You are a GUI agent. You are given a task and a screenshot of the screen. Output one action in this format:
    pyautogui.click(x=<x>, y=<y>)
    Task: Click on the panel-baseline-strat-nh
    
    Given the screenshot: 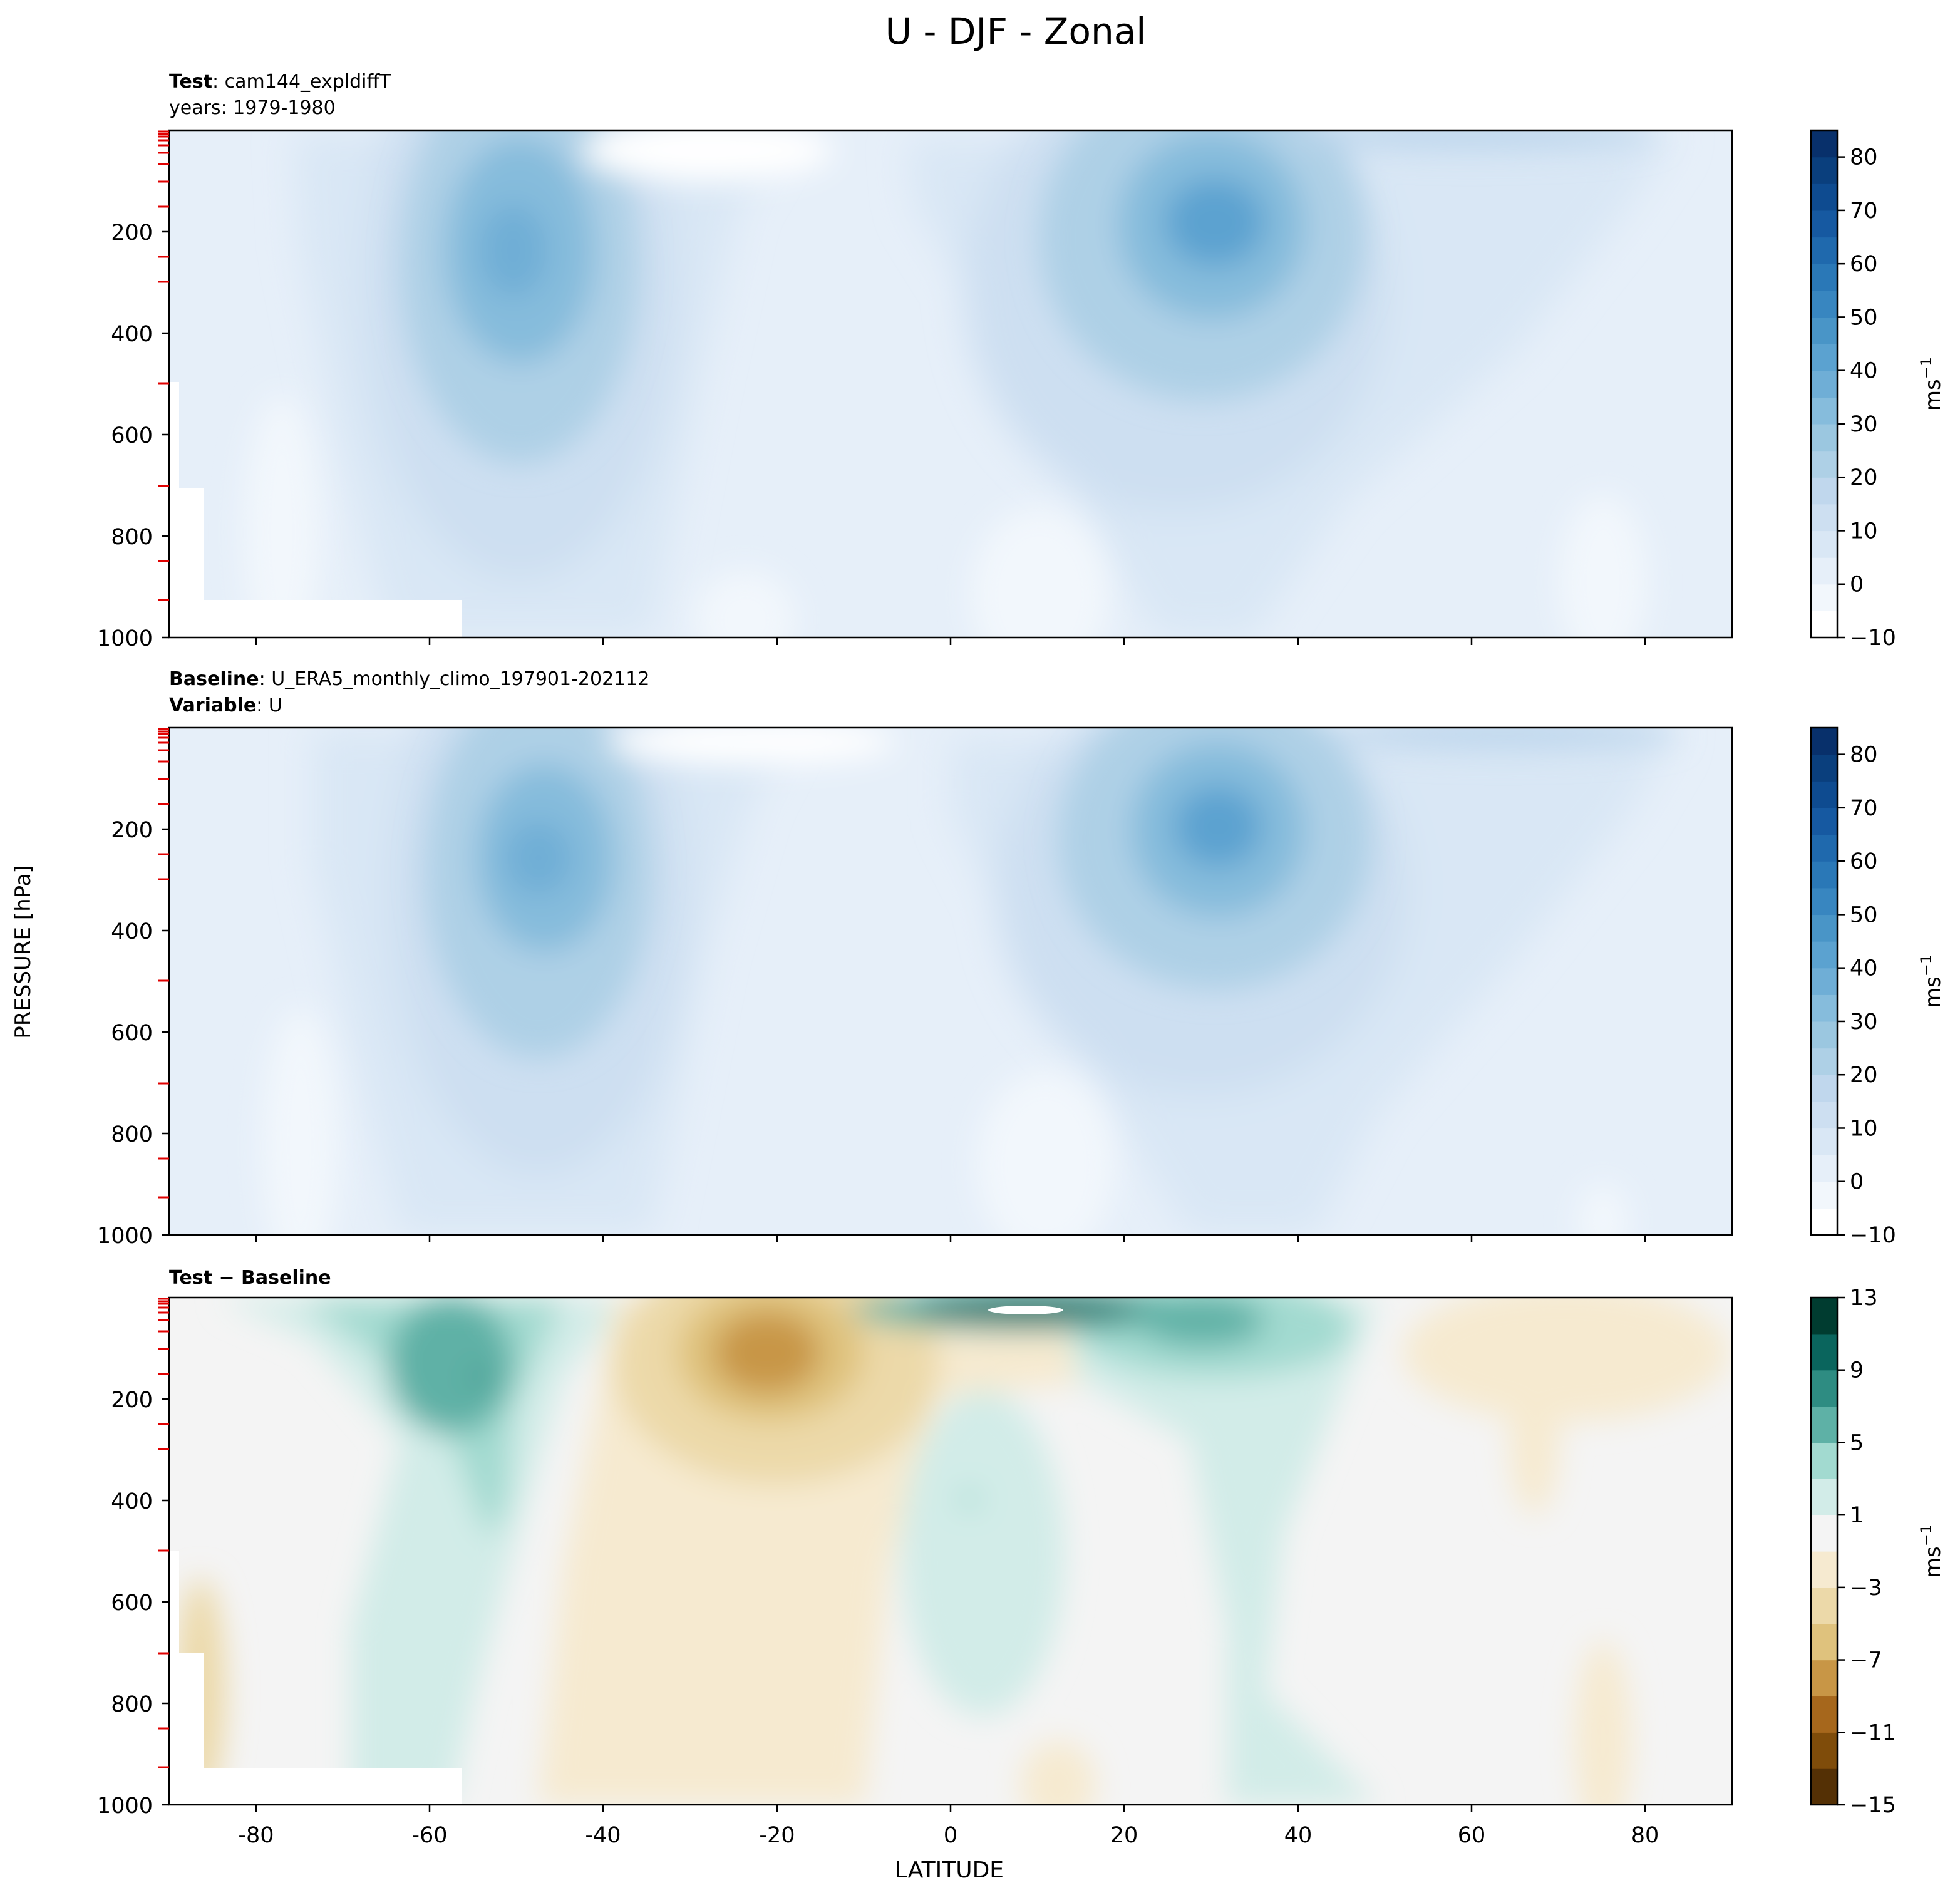 What is the action you would take?
    pyautogui.click(x=1503, y=739)
    